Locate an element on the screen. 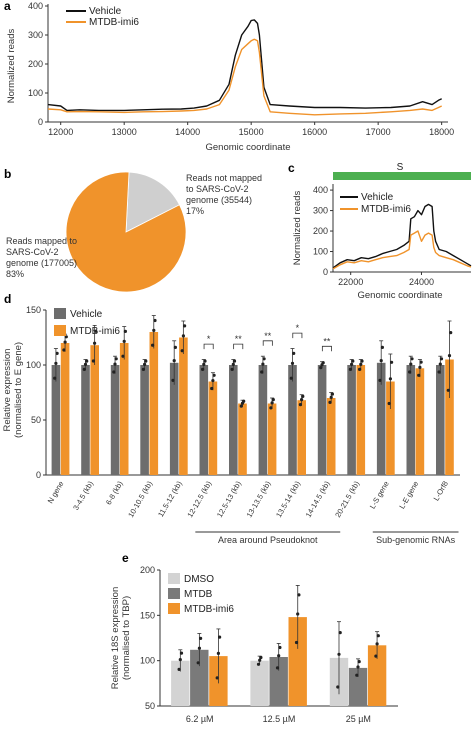  panel-e-y-tick-label: 50 is located at coordinates (150, 706).